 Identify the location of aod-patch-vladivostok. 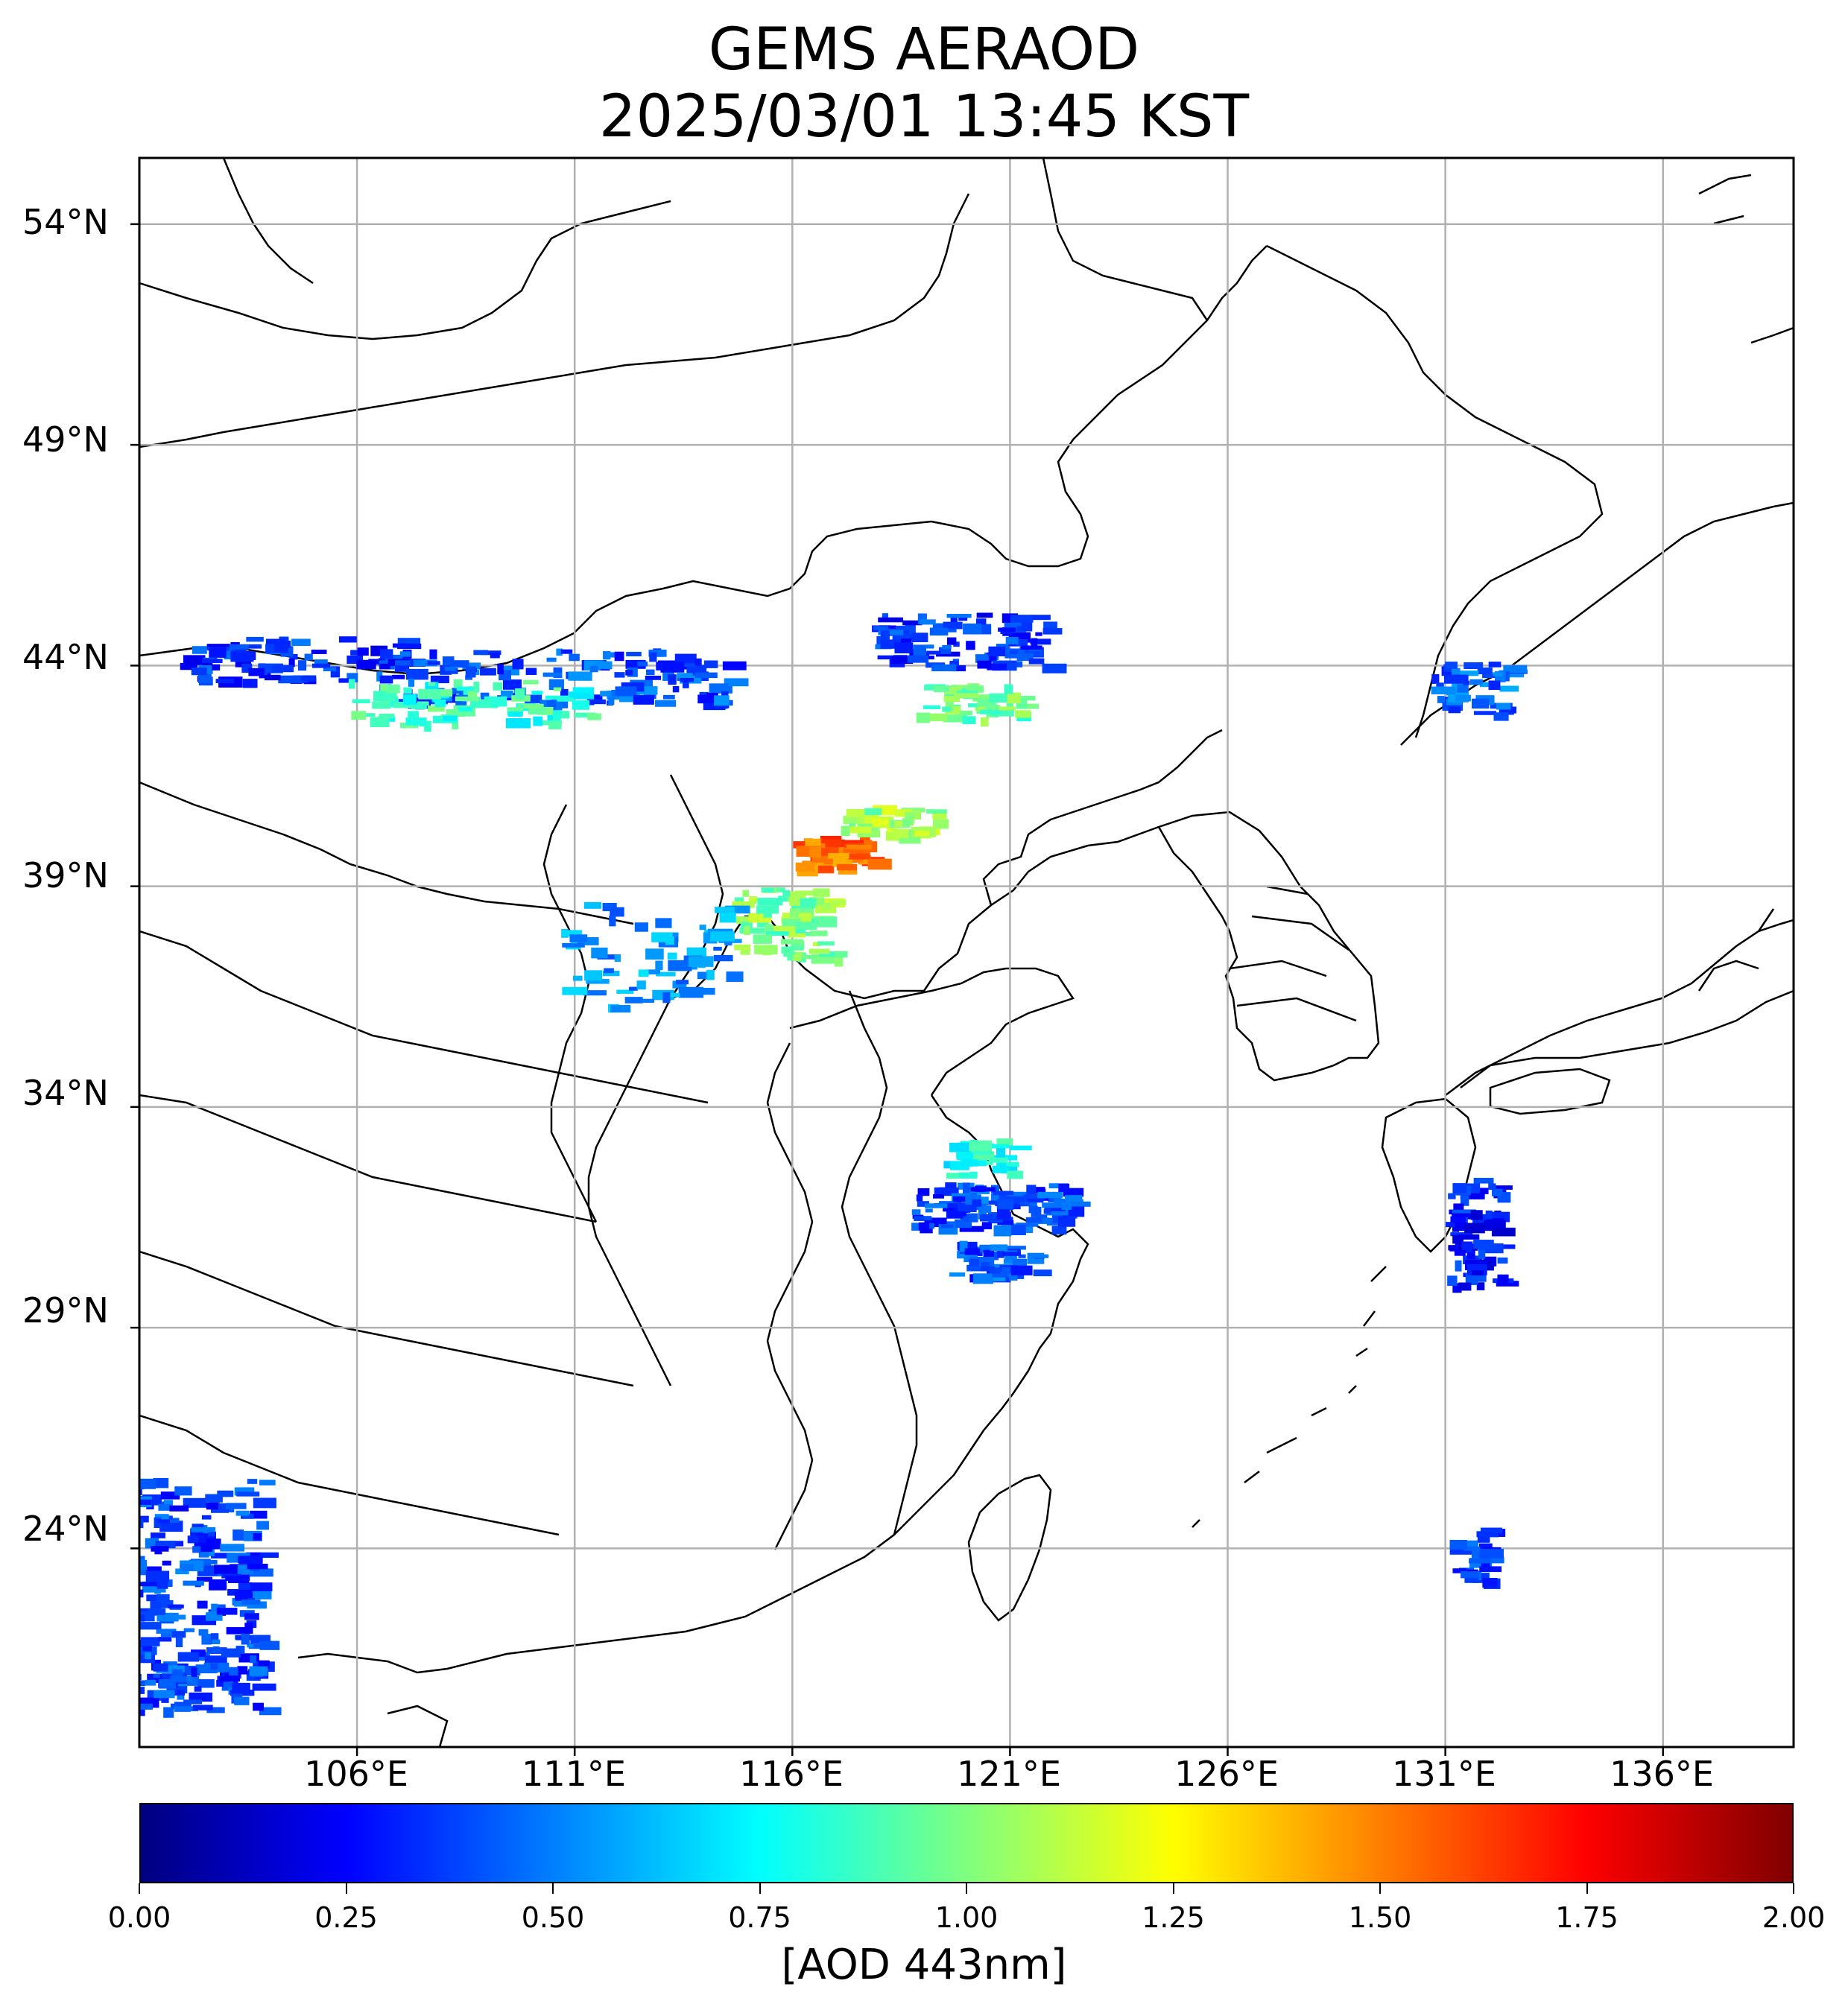
(1479, 691).